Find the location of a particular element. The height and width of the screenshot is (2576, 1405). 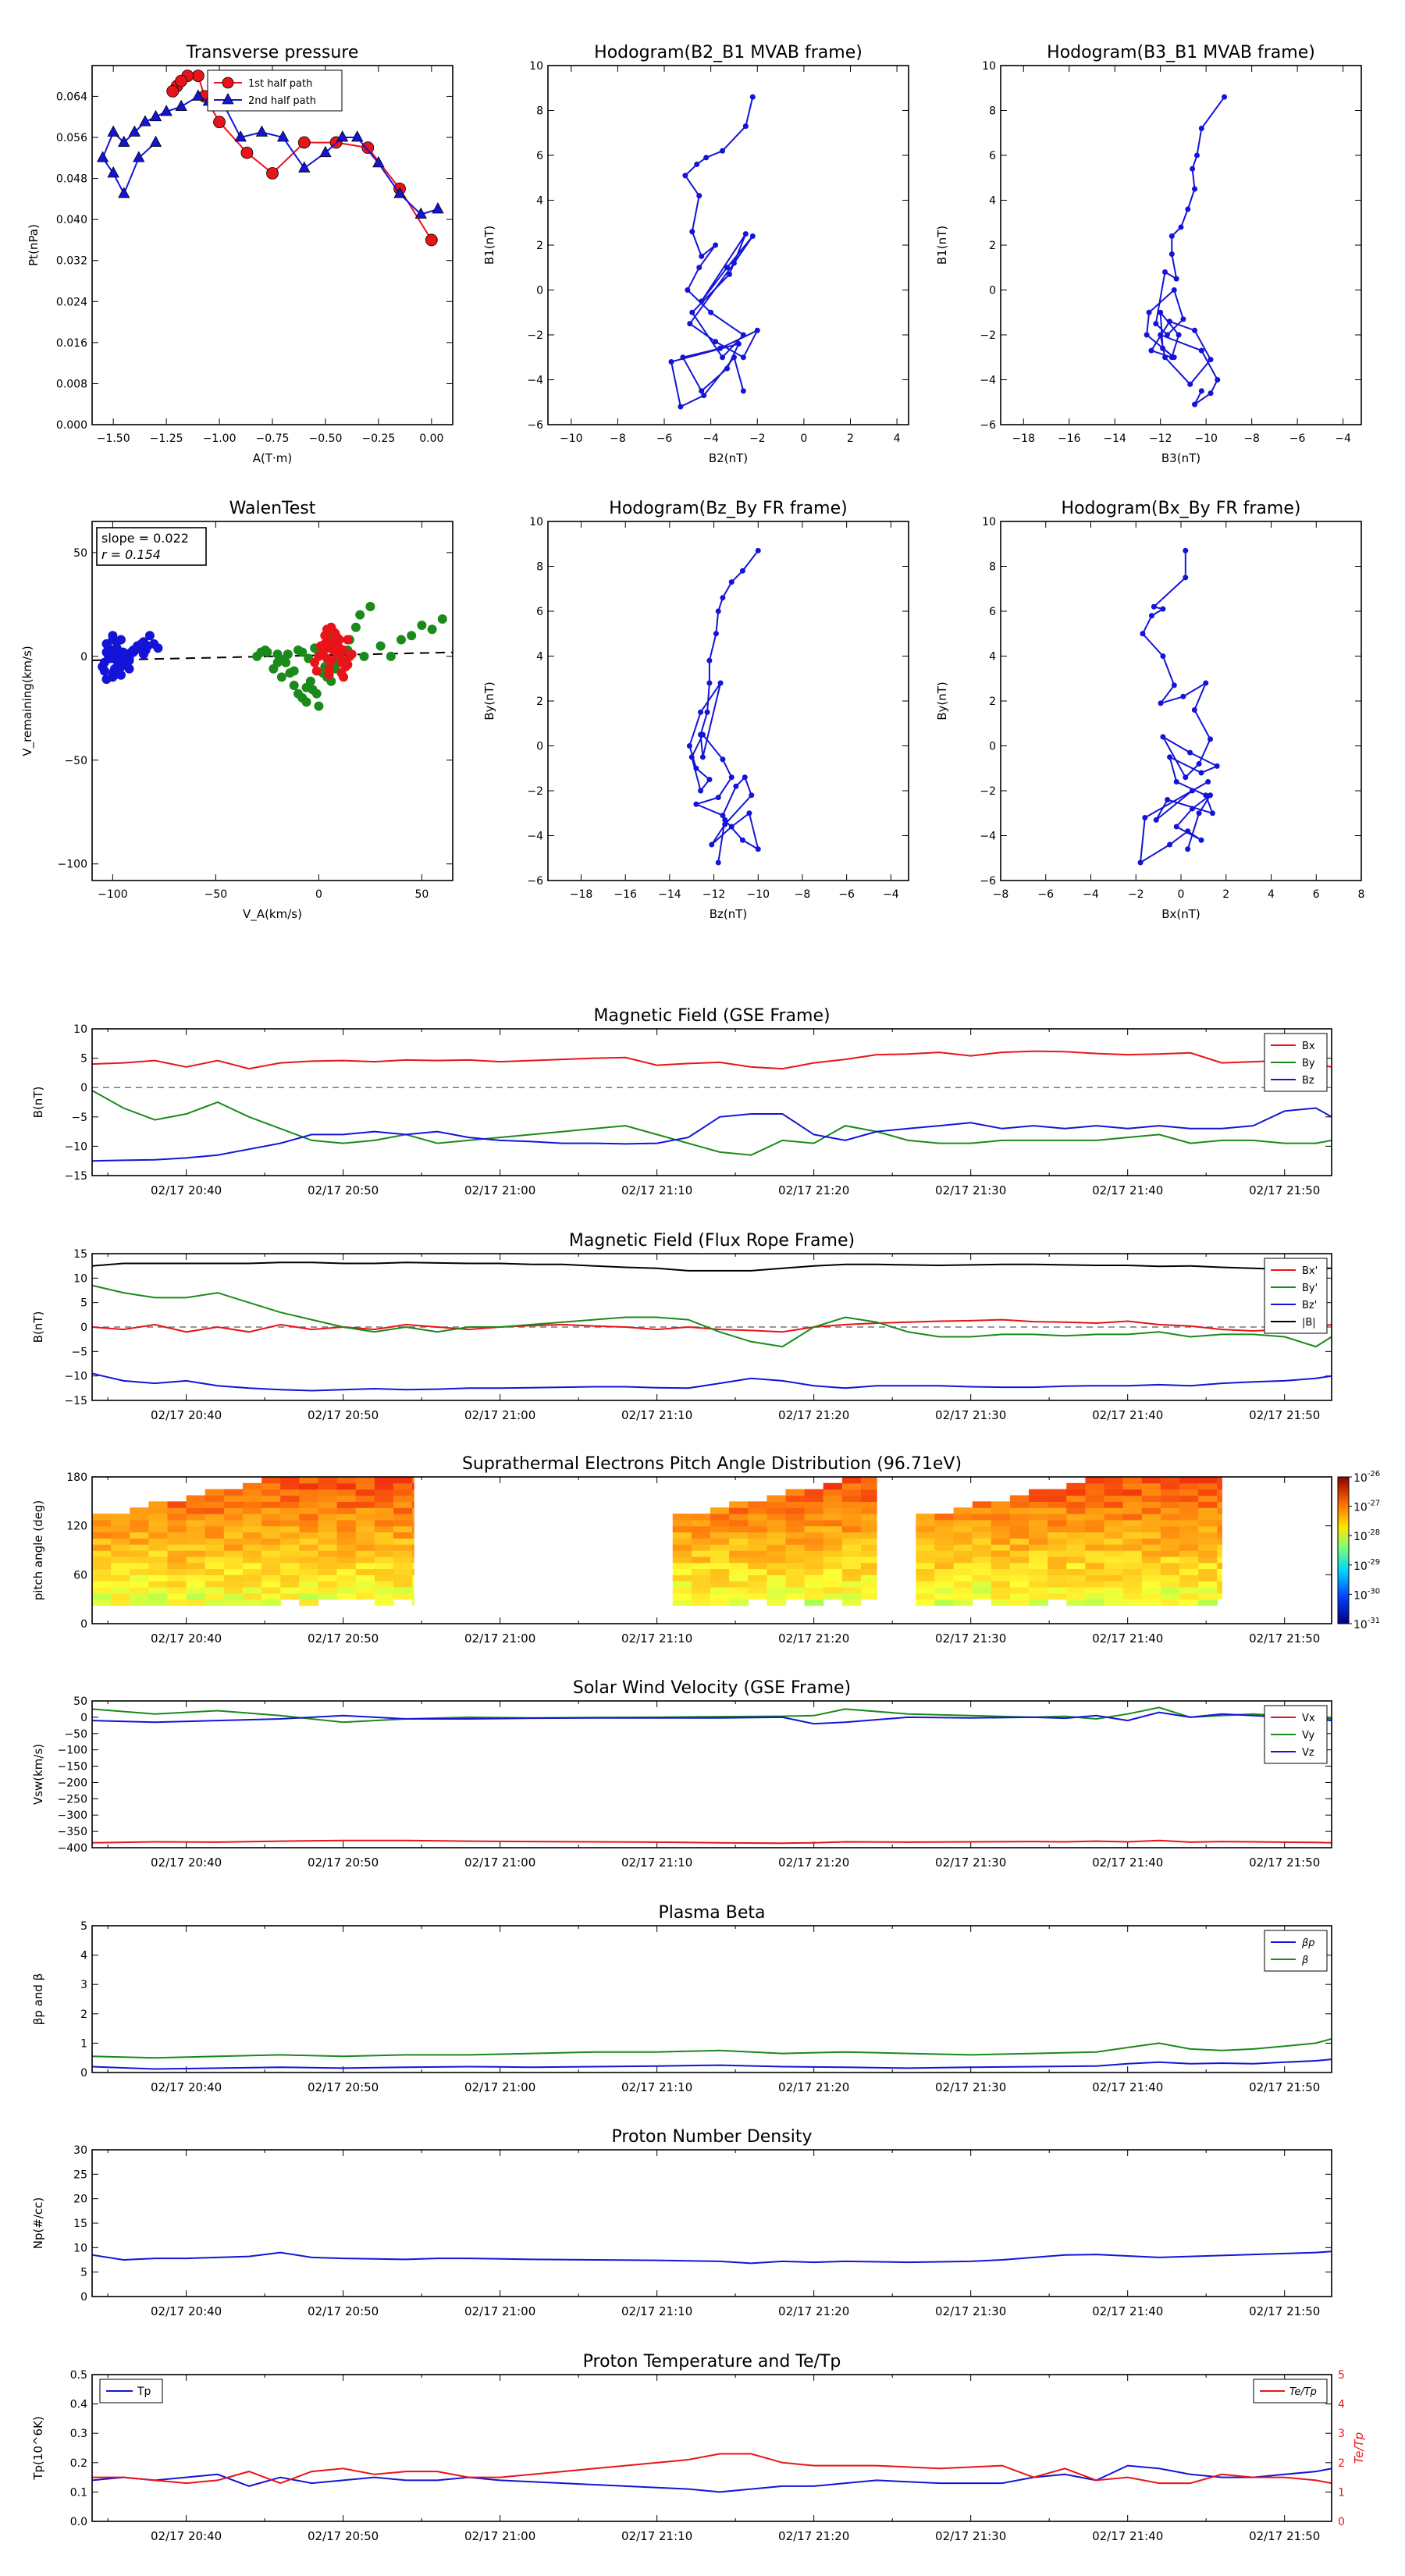

legend: Vx Vy Vz is located at coordinates (1296, 1735).